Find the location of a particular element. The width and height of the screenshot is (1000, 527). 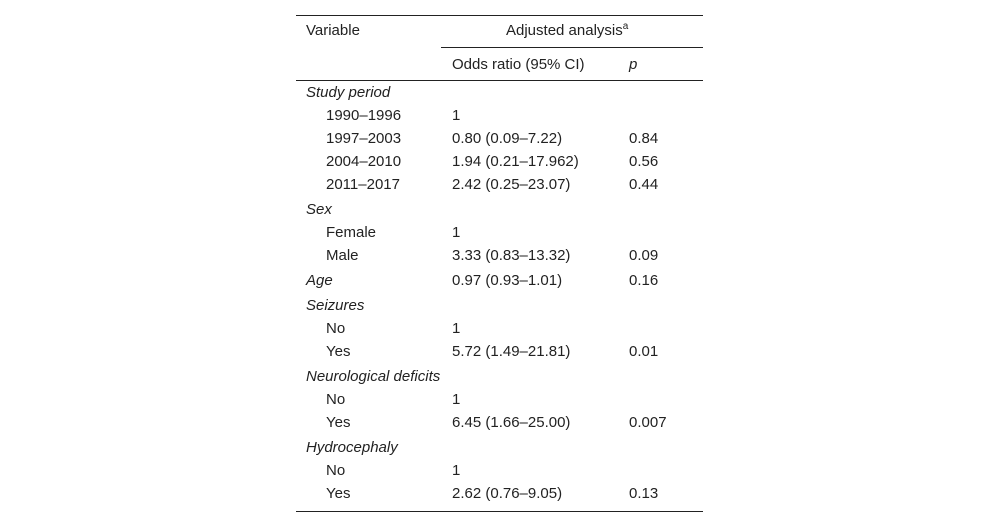

p-value: 0.007 is located at coordinates (648, 422).